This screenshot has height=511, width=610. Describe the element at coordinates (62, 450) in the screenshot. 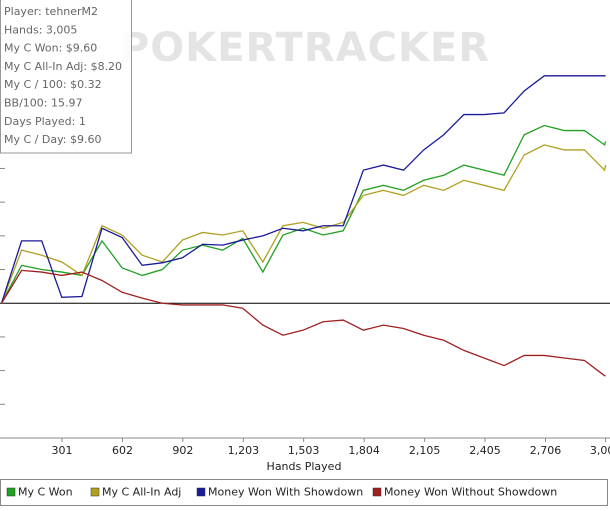

I see `x-tick-label: 301` at that location.